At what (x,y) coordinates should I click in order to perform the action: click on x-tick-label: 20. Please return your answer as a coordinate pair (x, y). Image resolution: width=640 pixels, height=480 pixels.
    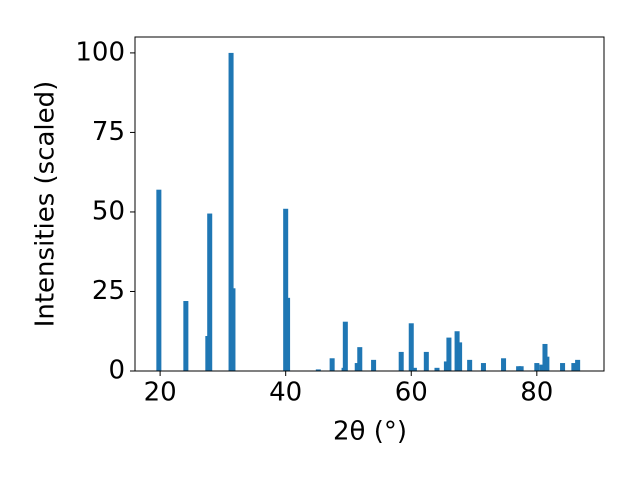
    Looking at the image, I should click on (160, 393).